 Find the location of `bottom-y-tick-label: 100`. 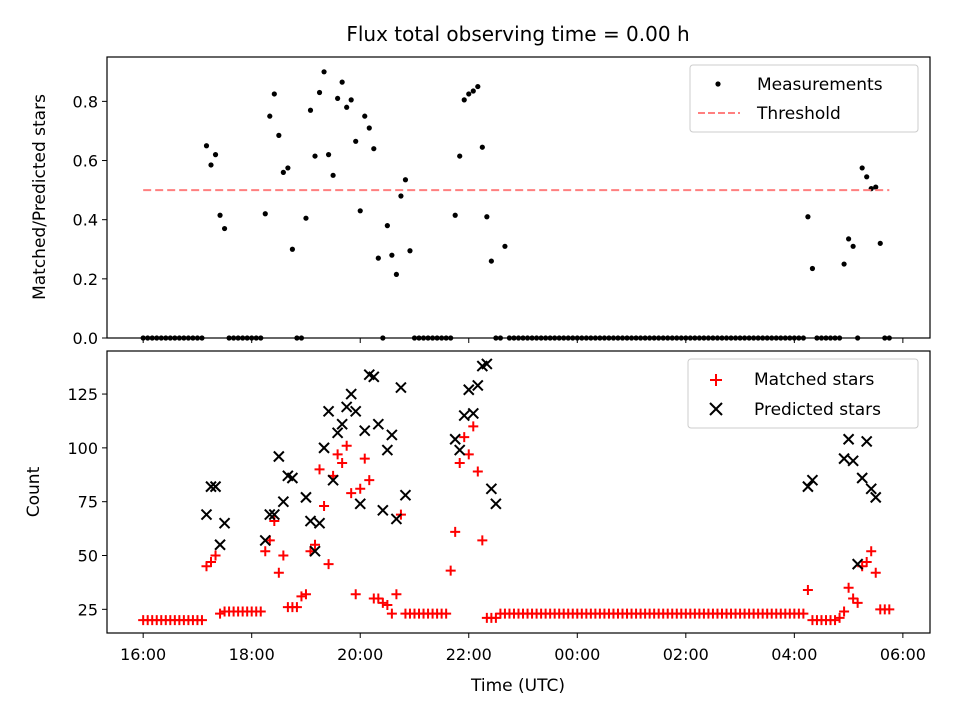

bottom-y-tick-label: 100 is located at coordinates (82, 448).